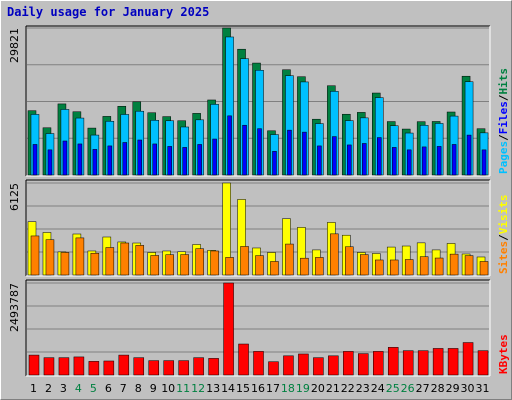  I want to click on legend-top: Pages/Files/Hits, so click(503, 121).